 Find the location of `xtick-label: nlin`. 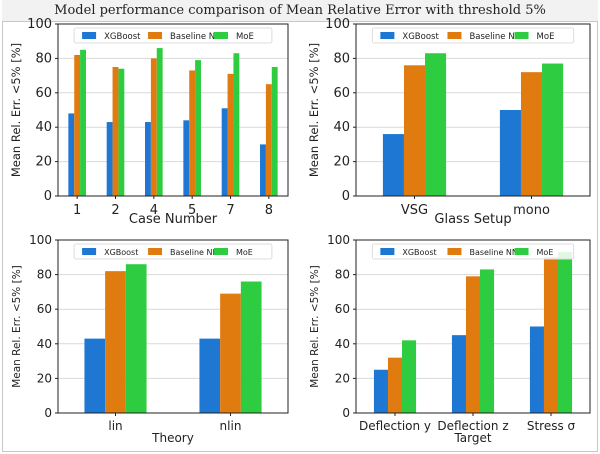

xtick-label: nlin is located at coordinates (231, 426).